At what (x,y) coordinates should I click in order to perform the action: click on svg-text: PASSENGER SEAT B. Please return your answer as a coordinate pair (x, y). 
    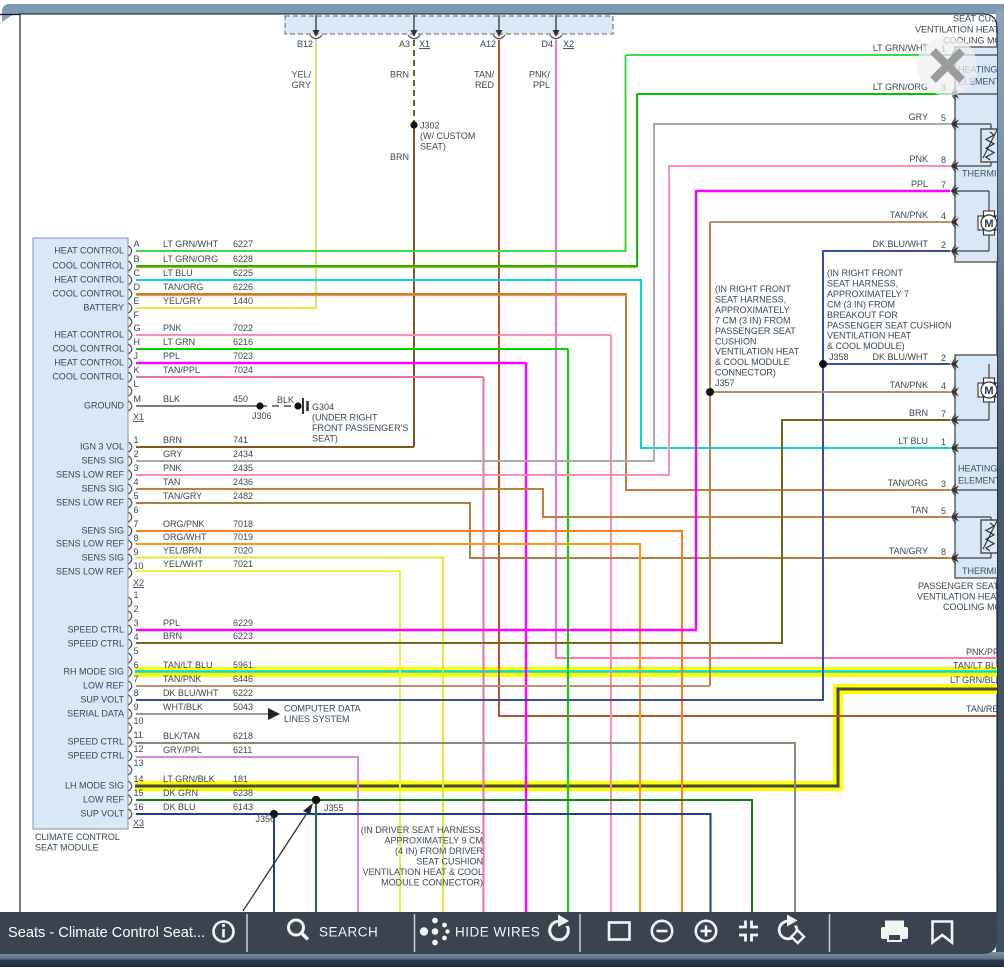
    Looking at the image, I should click on (961, 586).